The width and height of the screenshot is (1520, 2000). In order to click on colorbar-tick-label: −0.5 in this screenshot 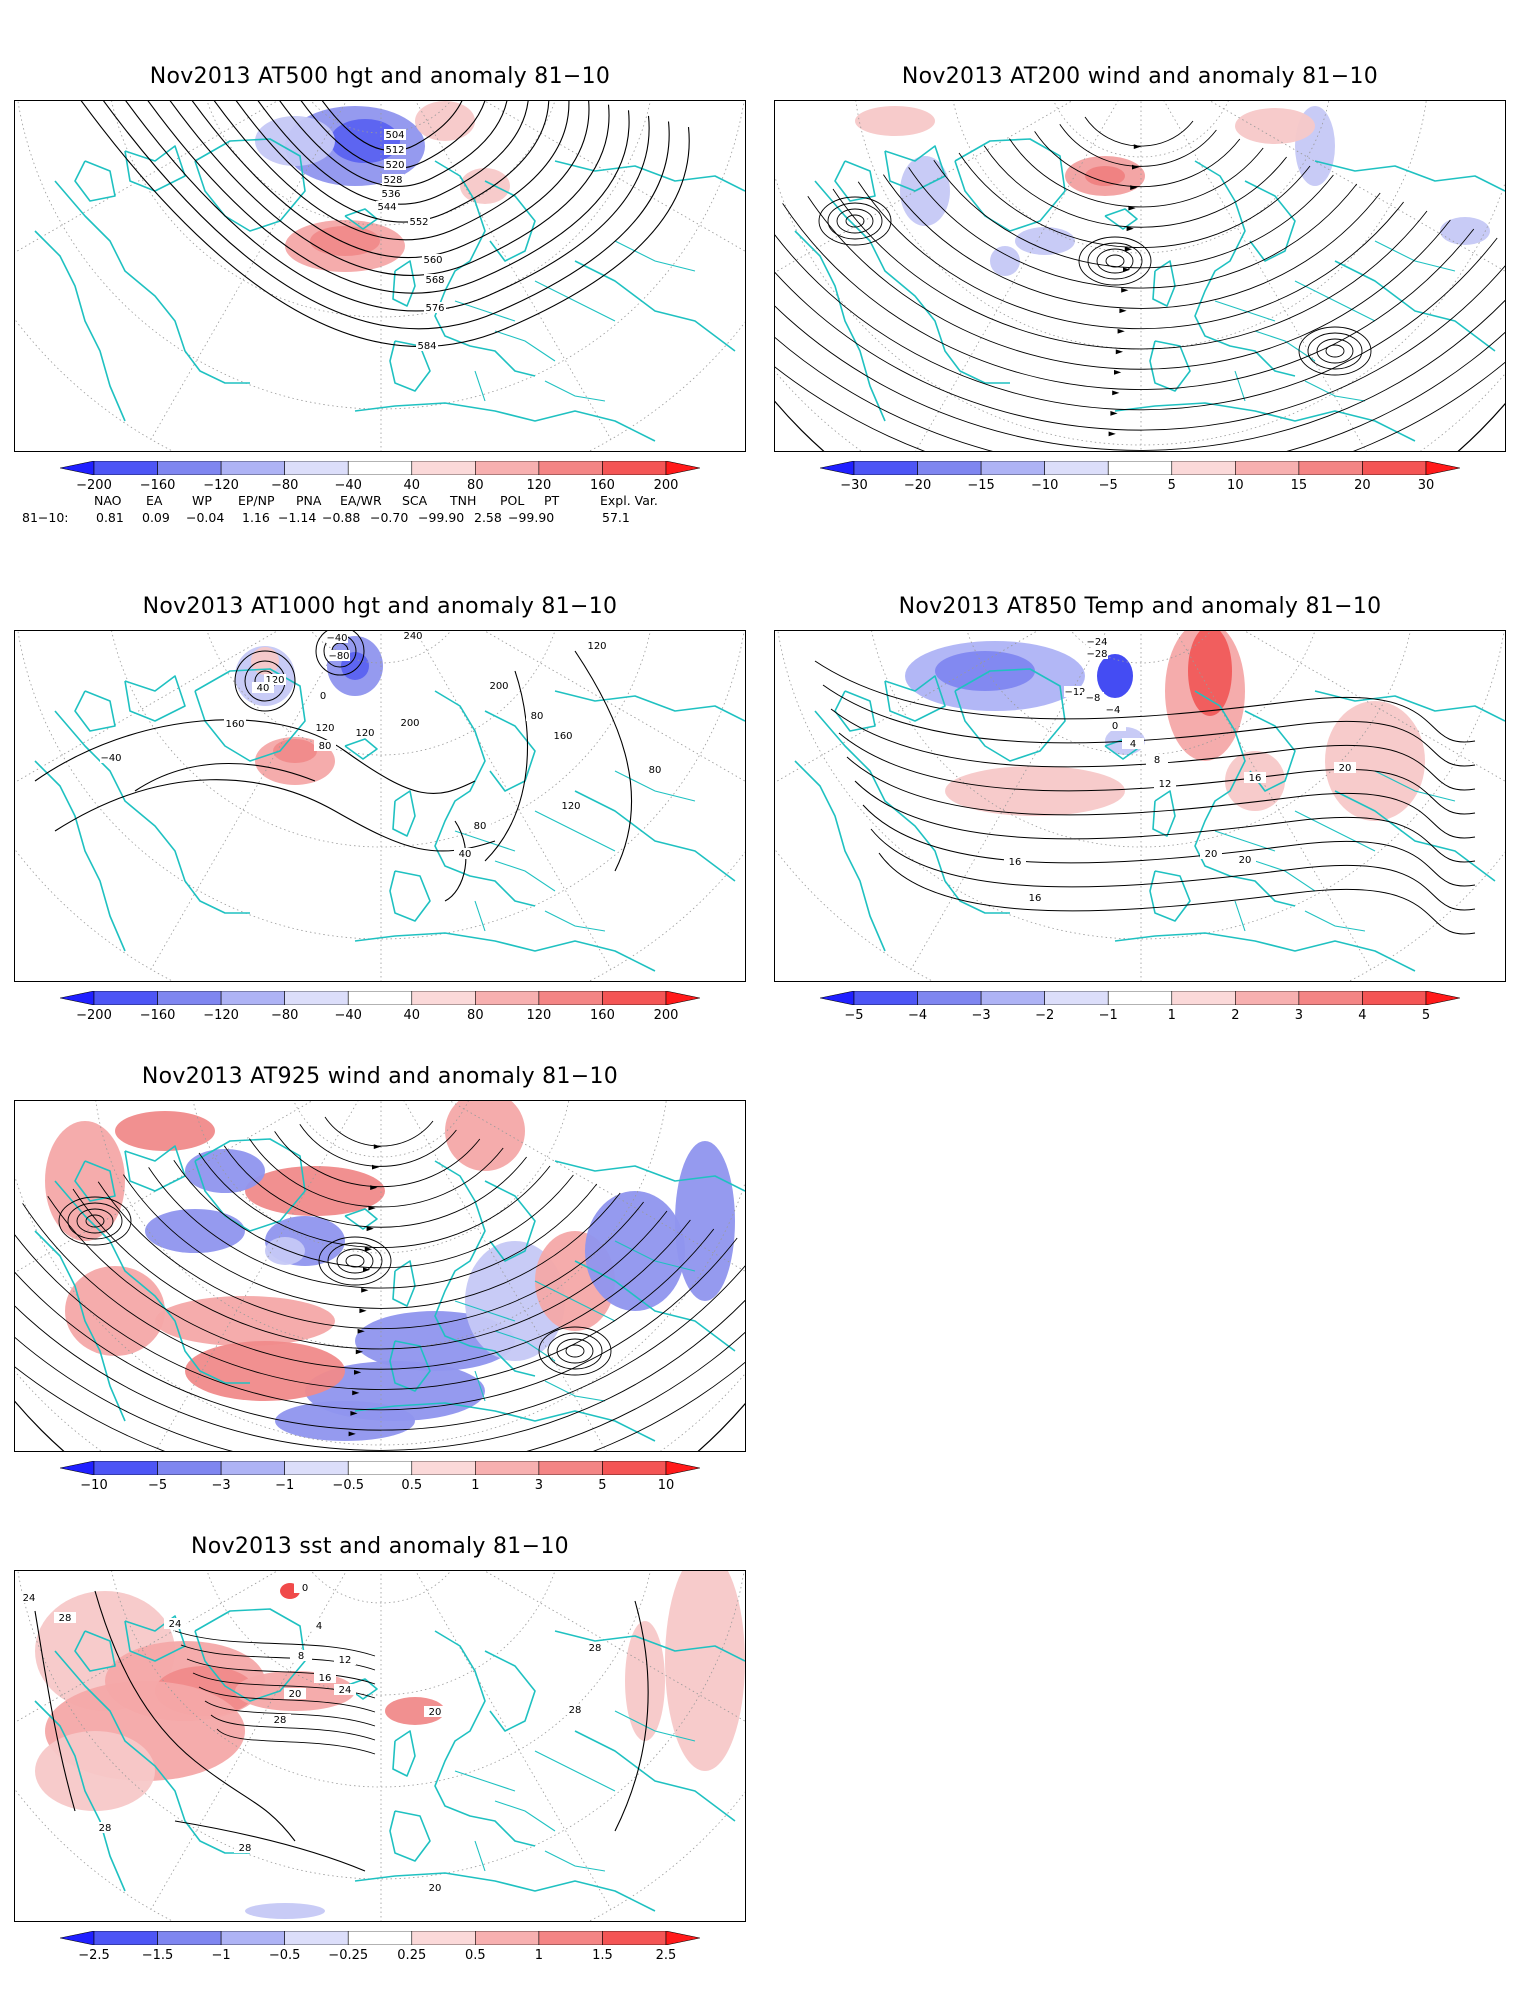, I will do `click(284, 1955)`.